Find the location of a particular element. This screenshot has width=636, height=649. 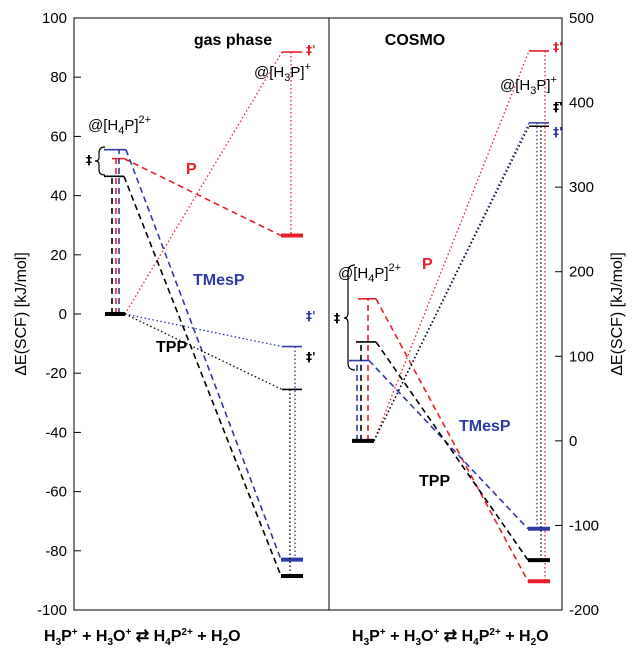

right-y-tick-label: -200 is located at coordinates (584, 610).